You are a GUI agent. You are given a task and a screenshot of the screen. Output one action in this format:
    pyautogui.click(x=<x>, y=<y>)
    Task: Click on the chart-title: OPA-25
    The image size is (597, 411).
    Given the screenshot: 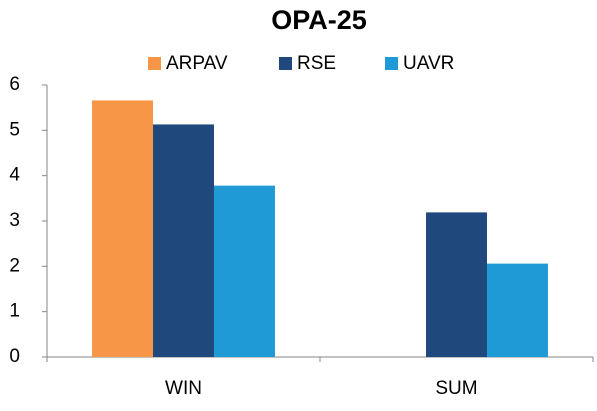 What is the action you would take?
    pyautogui.click(x=319, y=20)
    